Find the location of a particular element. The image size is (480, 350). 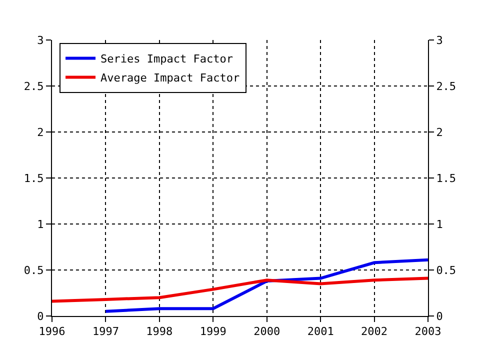

y-tick-label: 3 is located at coordinates (40, 40).